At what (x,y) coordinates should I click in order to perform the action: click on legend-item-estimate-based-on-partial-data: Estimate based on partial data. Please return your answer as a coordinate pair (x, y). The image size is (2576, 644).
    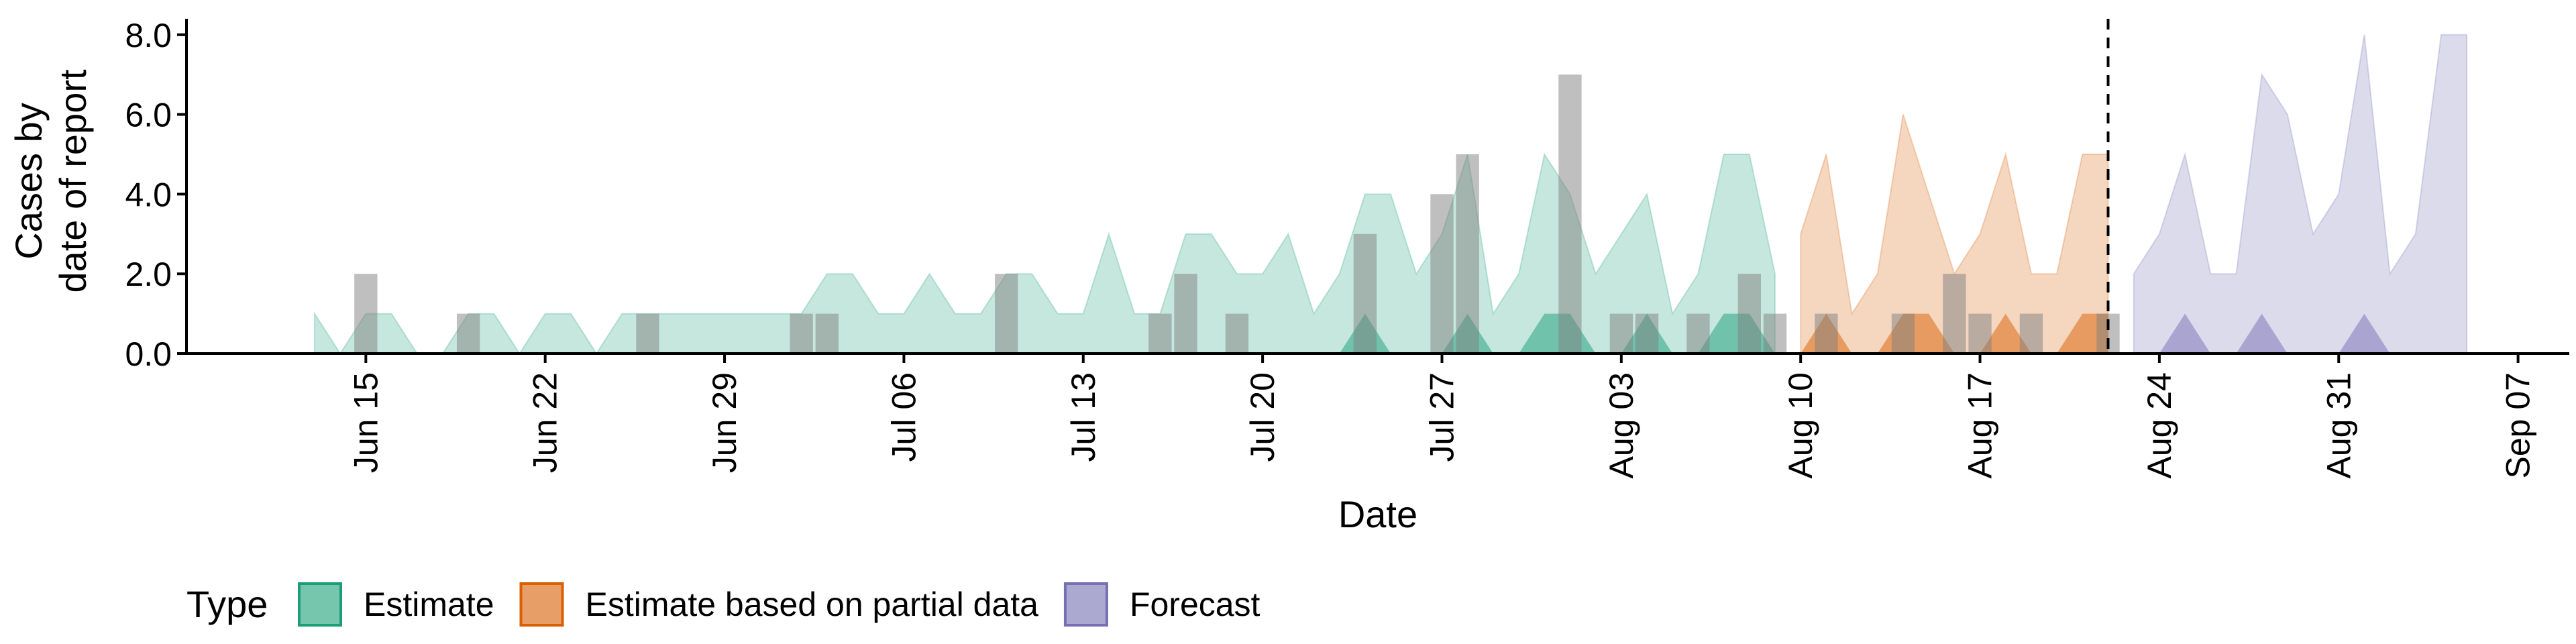
    Looking at the image, I should click on (779, 604).